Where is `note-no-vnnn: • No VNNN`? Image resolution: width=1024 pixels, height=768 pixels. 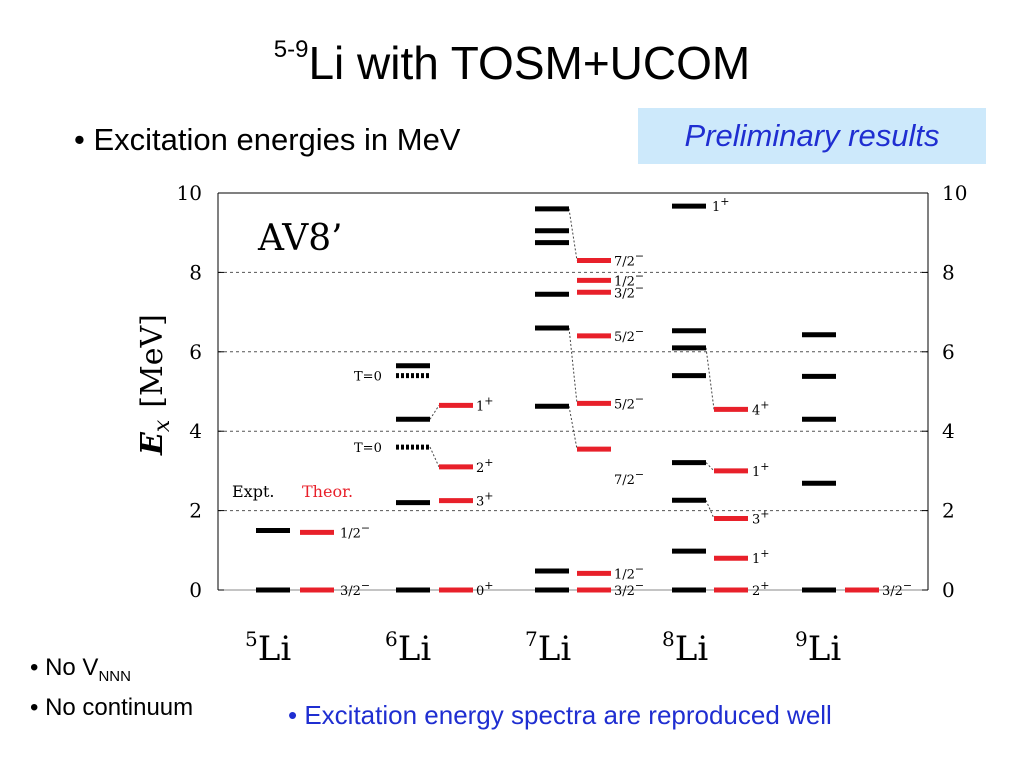 note-no-vnnn: • No VNNN is located at coordinates (80, 672).